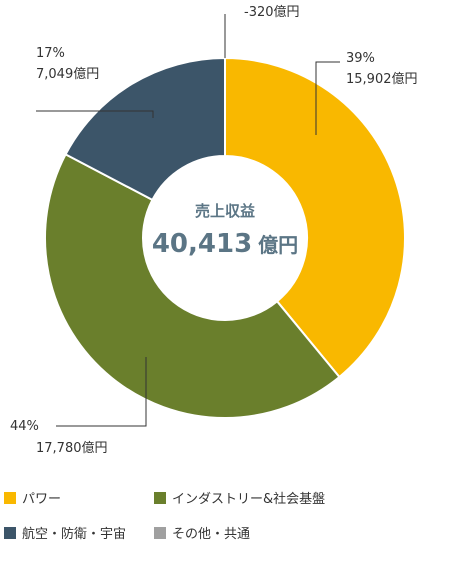 The height and width of the screenshot is (566, 450). Describe the element at coordinates (95, 114) in the screenshot. I see `leader-aero` at that location.